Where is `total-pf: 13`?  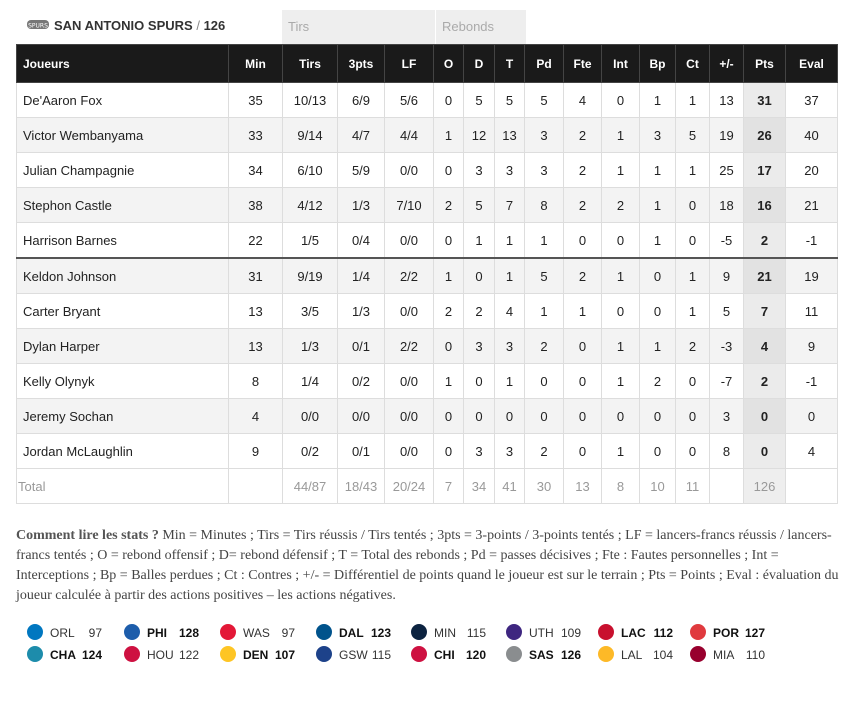 total-pf: 13 is located at coordinates (582, 486).